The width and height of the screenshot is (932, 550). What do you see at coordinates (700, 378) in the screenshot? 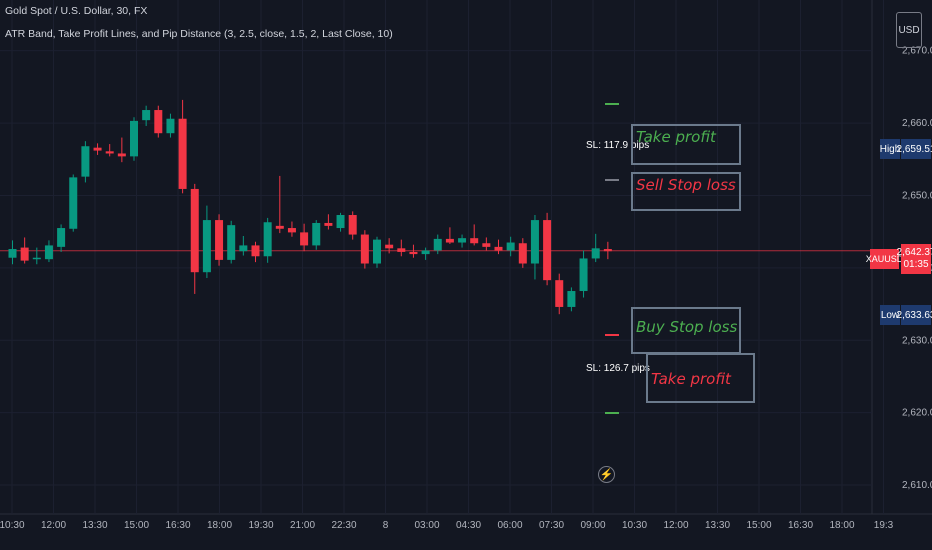
I see `take-profit-lower-box: Take profit` at bounding box center [700, 378].